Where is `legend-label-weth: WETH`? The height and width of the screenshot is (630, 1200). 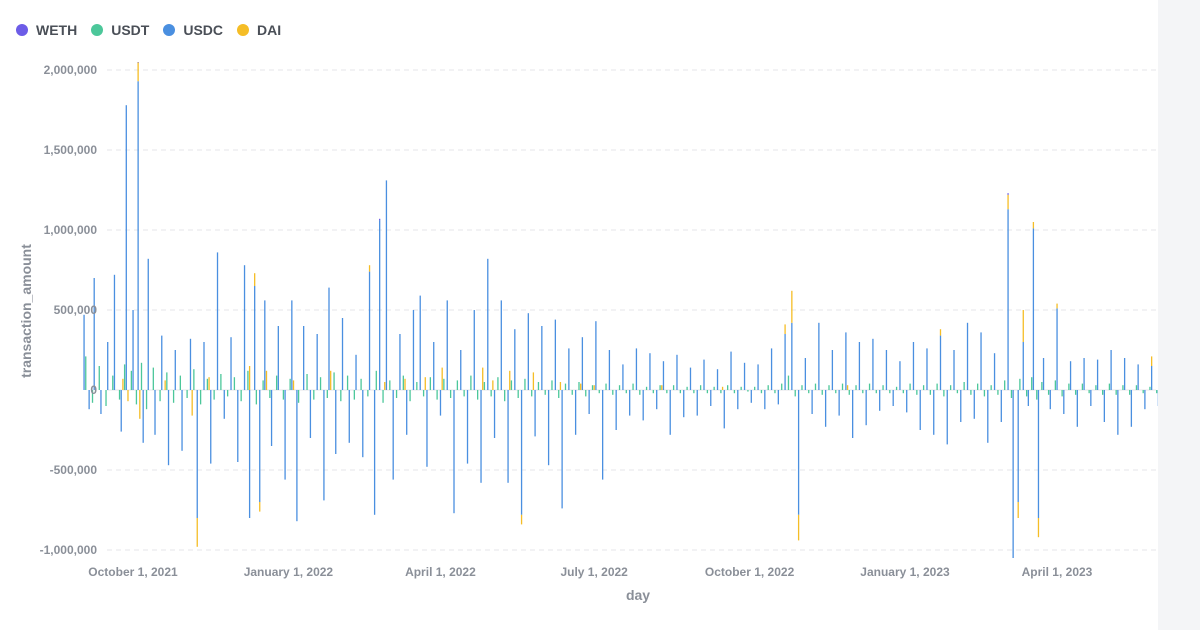 legend-label-weth: WETH is located at coordinates (57, 30).